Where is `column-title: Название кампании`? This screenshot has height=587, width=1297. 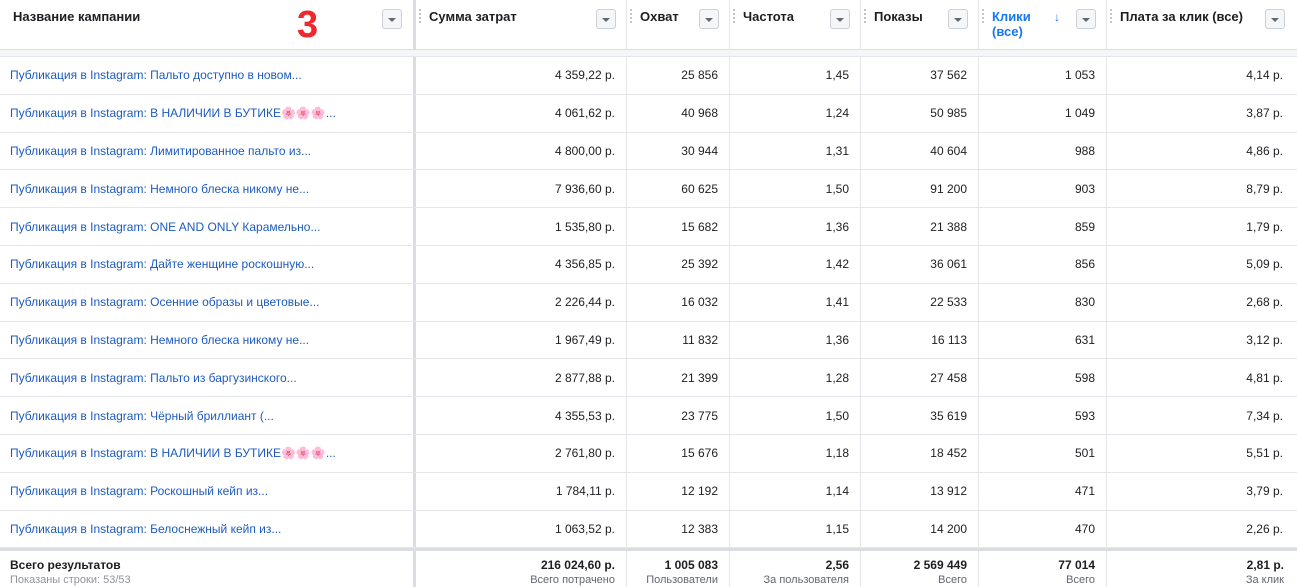
column-title: Название кампании is located at coordinates (77, 16).